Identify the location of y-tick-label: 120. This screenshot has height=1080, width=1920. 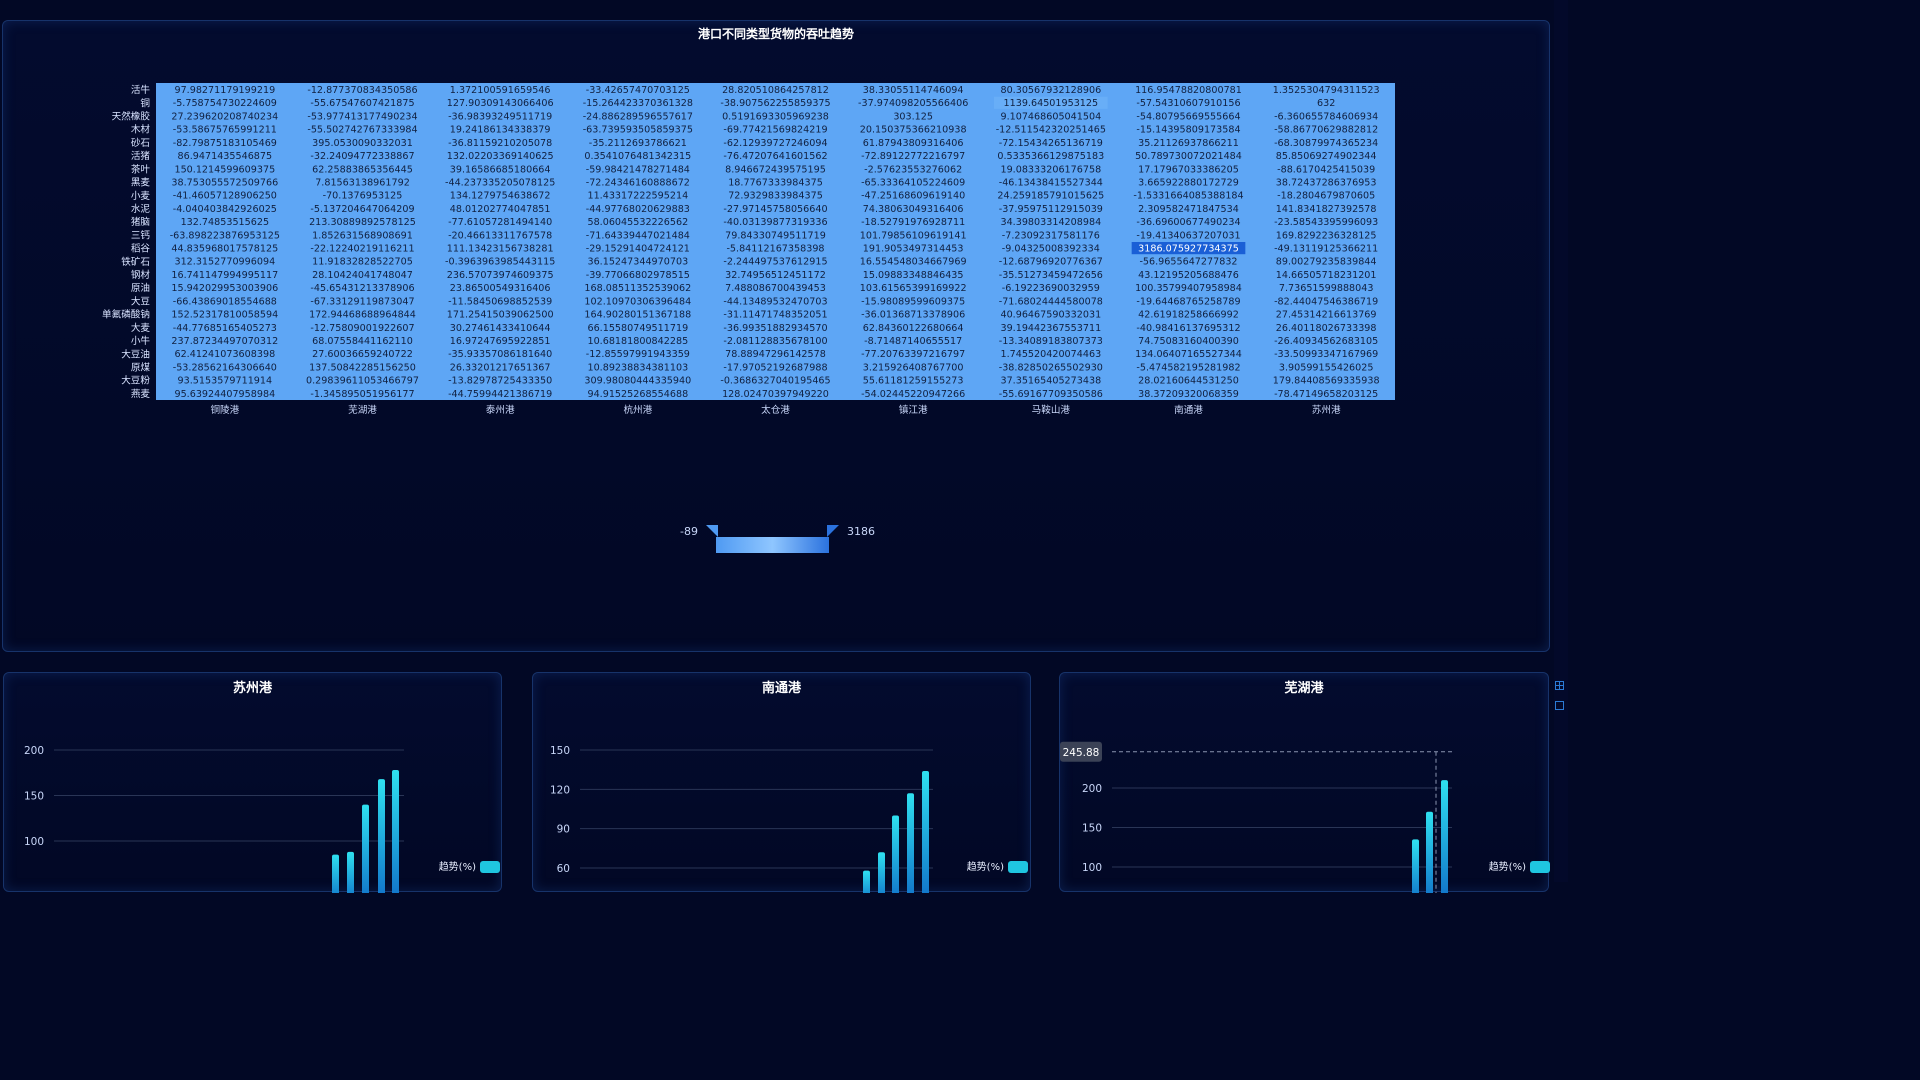
(560, 790).